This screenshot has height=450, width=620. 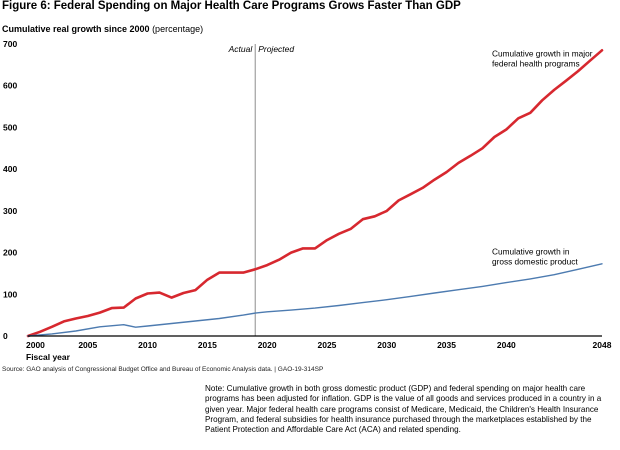 I want to click on x-tick-label: 2020, so click(x=267, y=345).